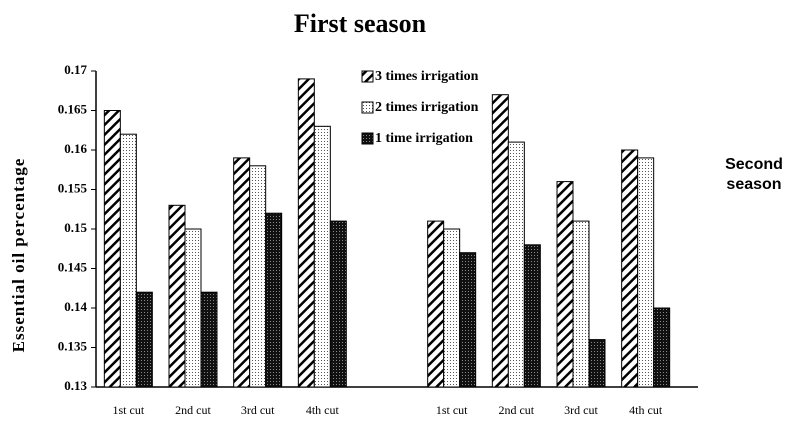 The height and width of the screenshot is (421, 795). What do you see at coordinates (754, 174) in the screenshot?
I see `annotation: Second season` at bounding box center [754, 174].